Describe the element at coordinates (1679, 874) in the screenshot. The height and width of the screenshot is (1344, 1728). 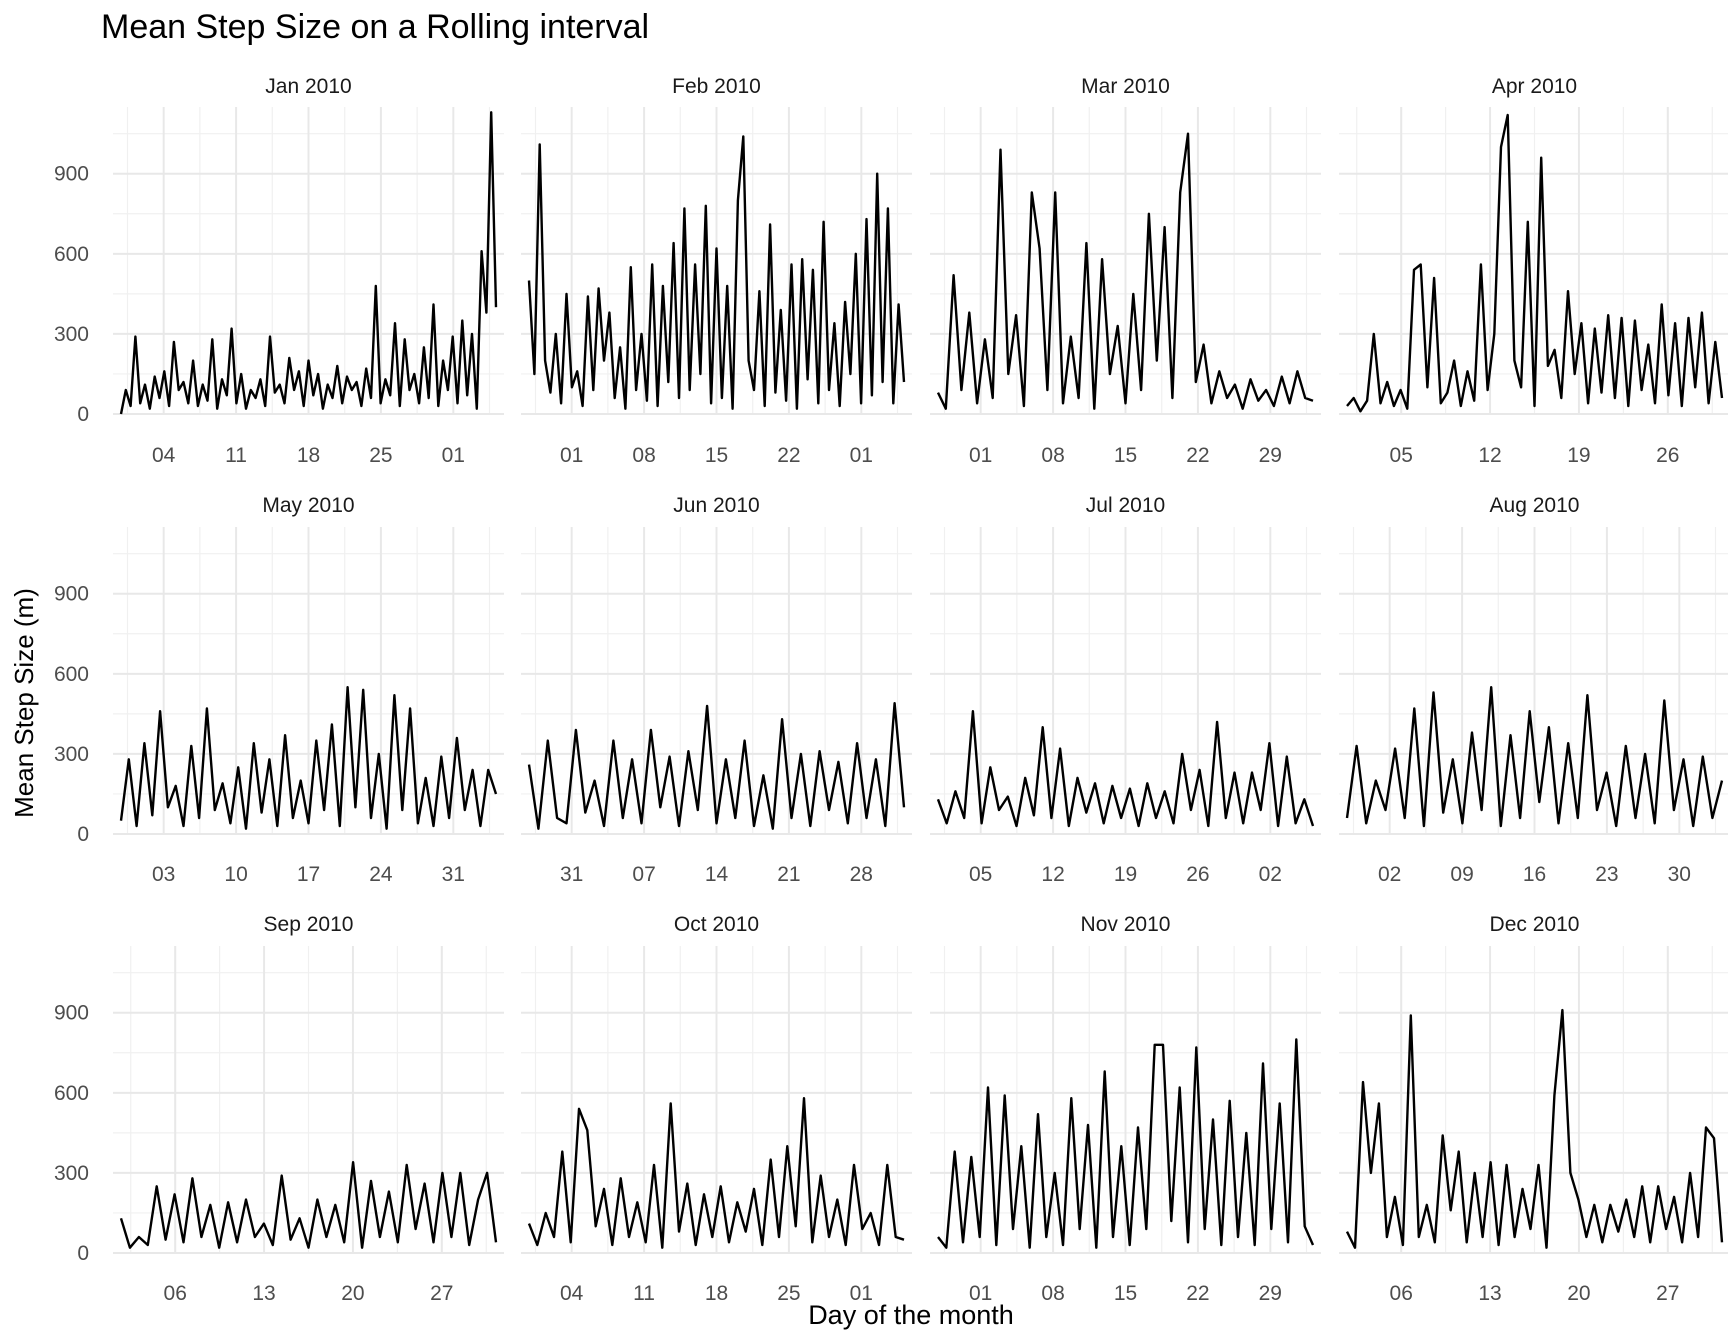
I see `x-tick-label: 30` at that location.